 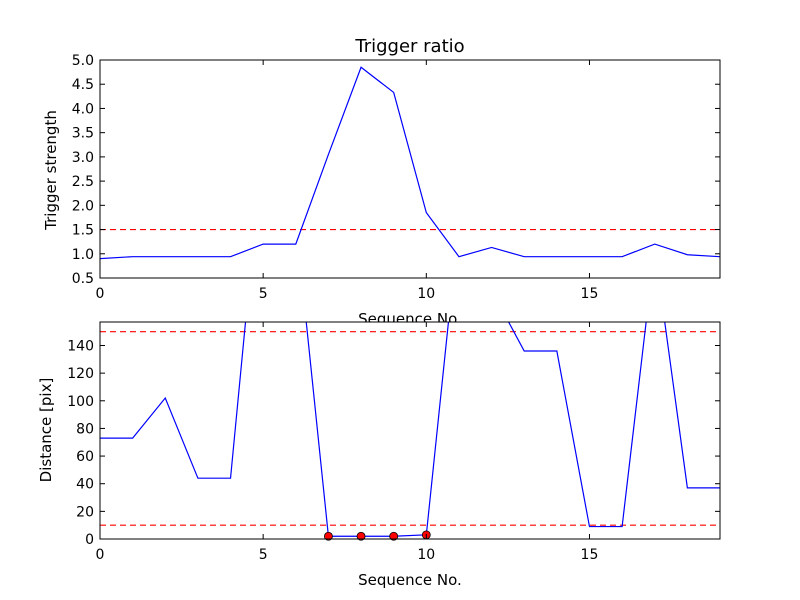 What do you see at coordinates (409, 46) in the screenshot?
I see `chart-title: Trigger ratio` at bounding box center [409, 46].